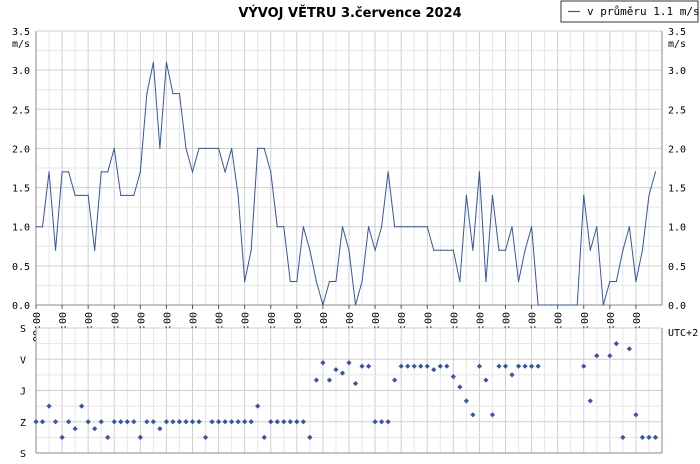  What do you see at coordinates (350, 327) in the screenshot?
I see `x-tick-label: 12:00` at bounding box center [350, 327].